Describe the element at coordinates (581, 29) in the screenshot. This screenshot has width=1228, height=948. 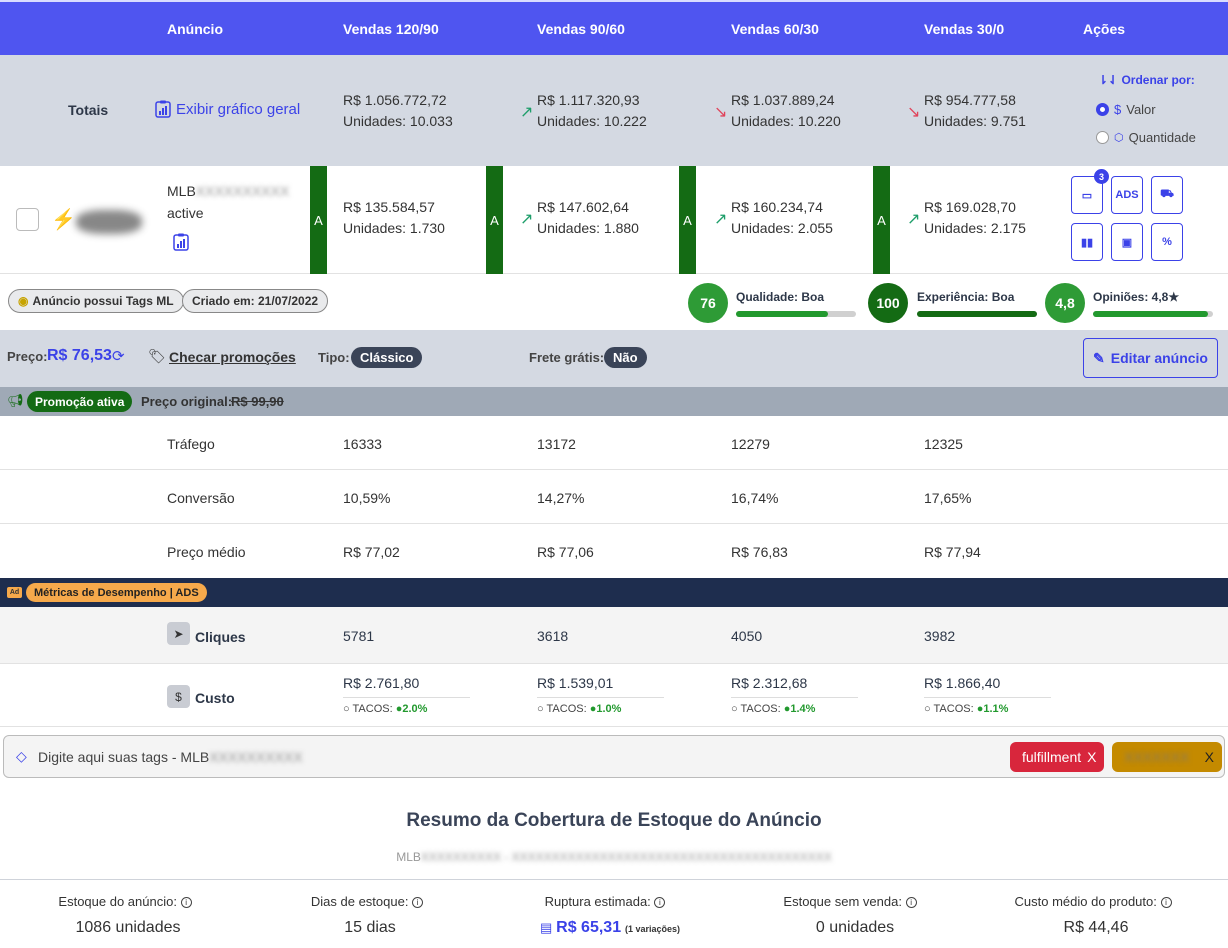
I see `col-vendas-90-60: Vendas 90/60` at that location.